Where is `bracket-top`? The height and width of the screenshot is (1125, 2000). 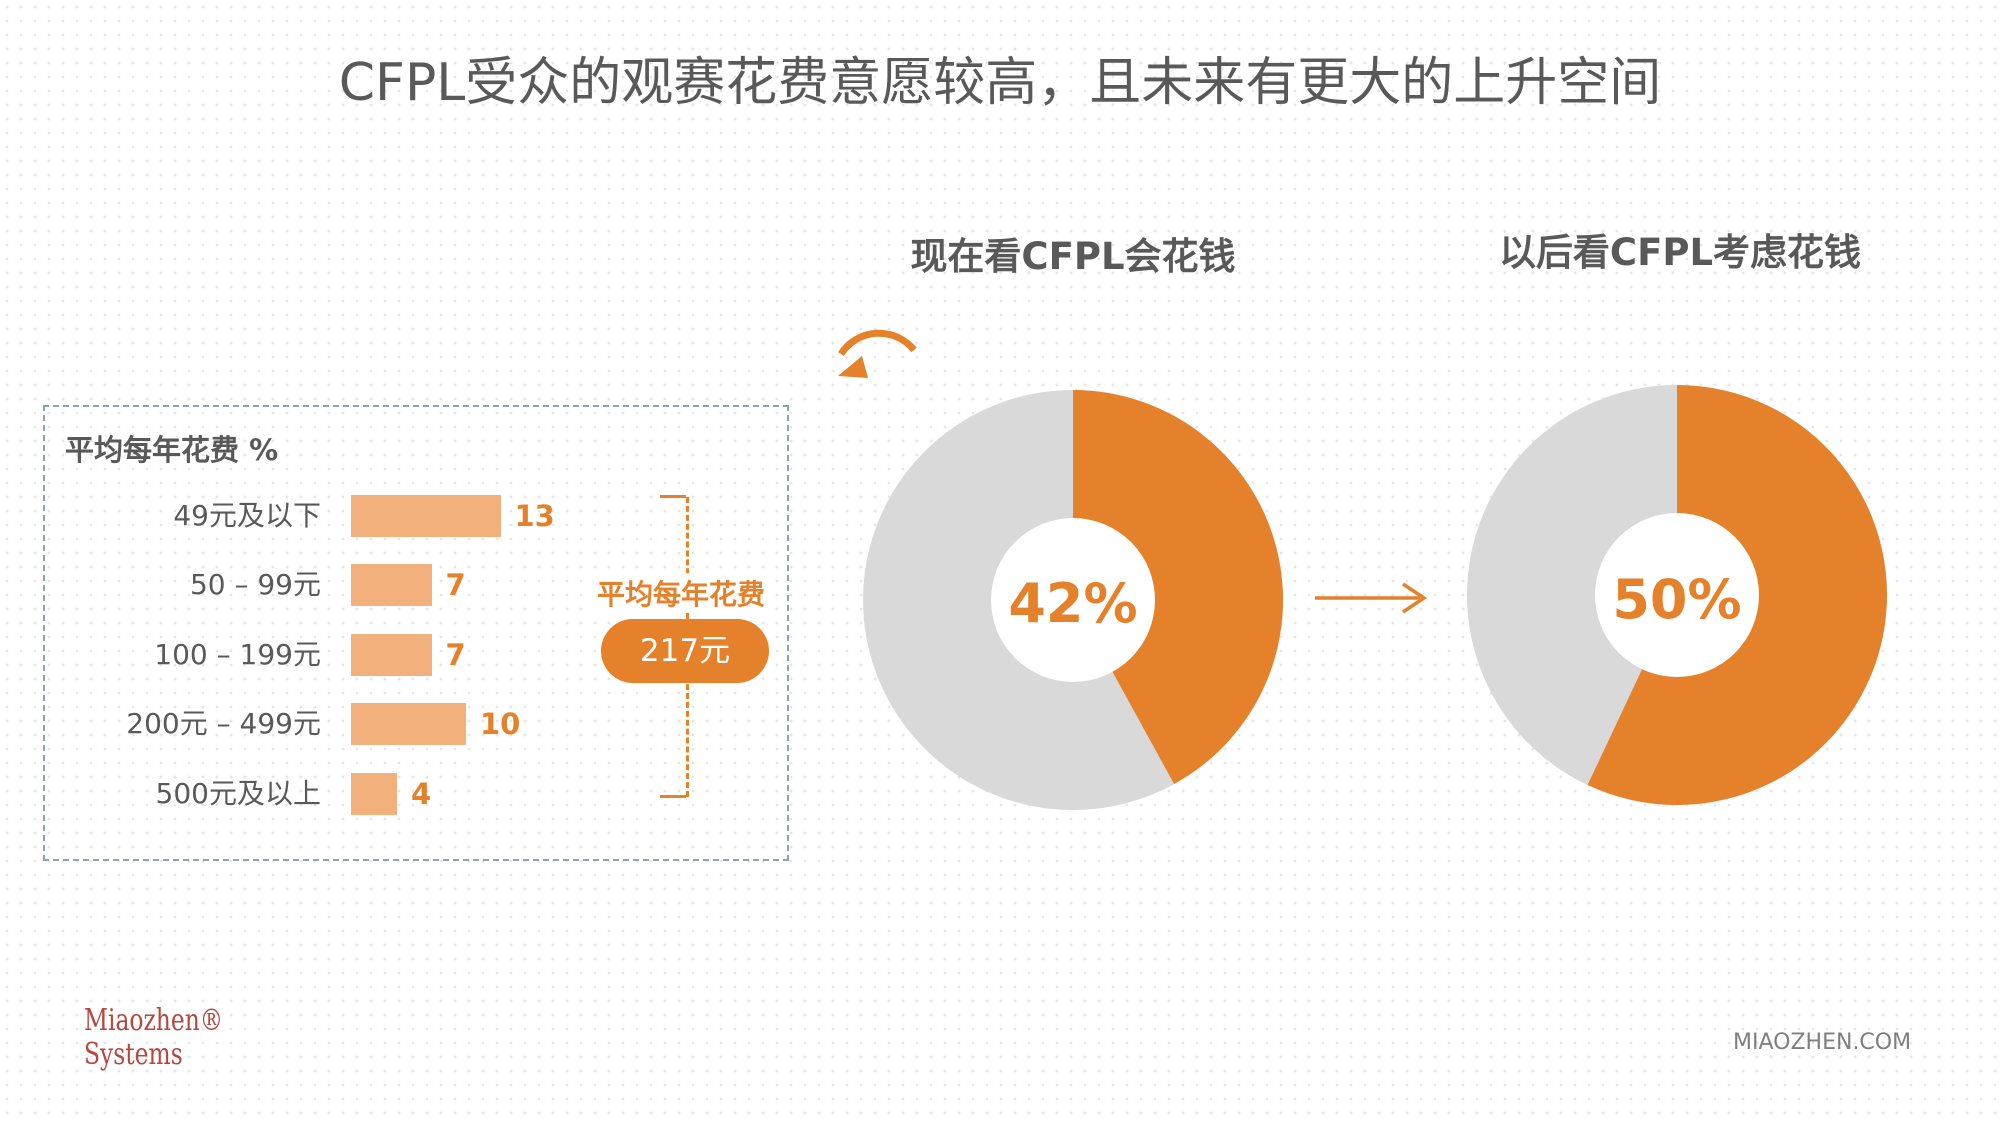
bracket-top is located at coordinates (673, 496).